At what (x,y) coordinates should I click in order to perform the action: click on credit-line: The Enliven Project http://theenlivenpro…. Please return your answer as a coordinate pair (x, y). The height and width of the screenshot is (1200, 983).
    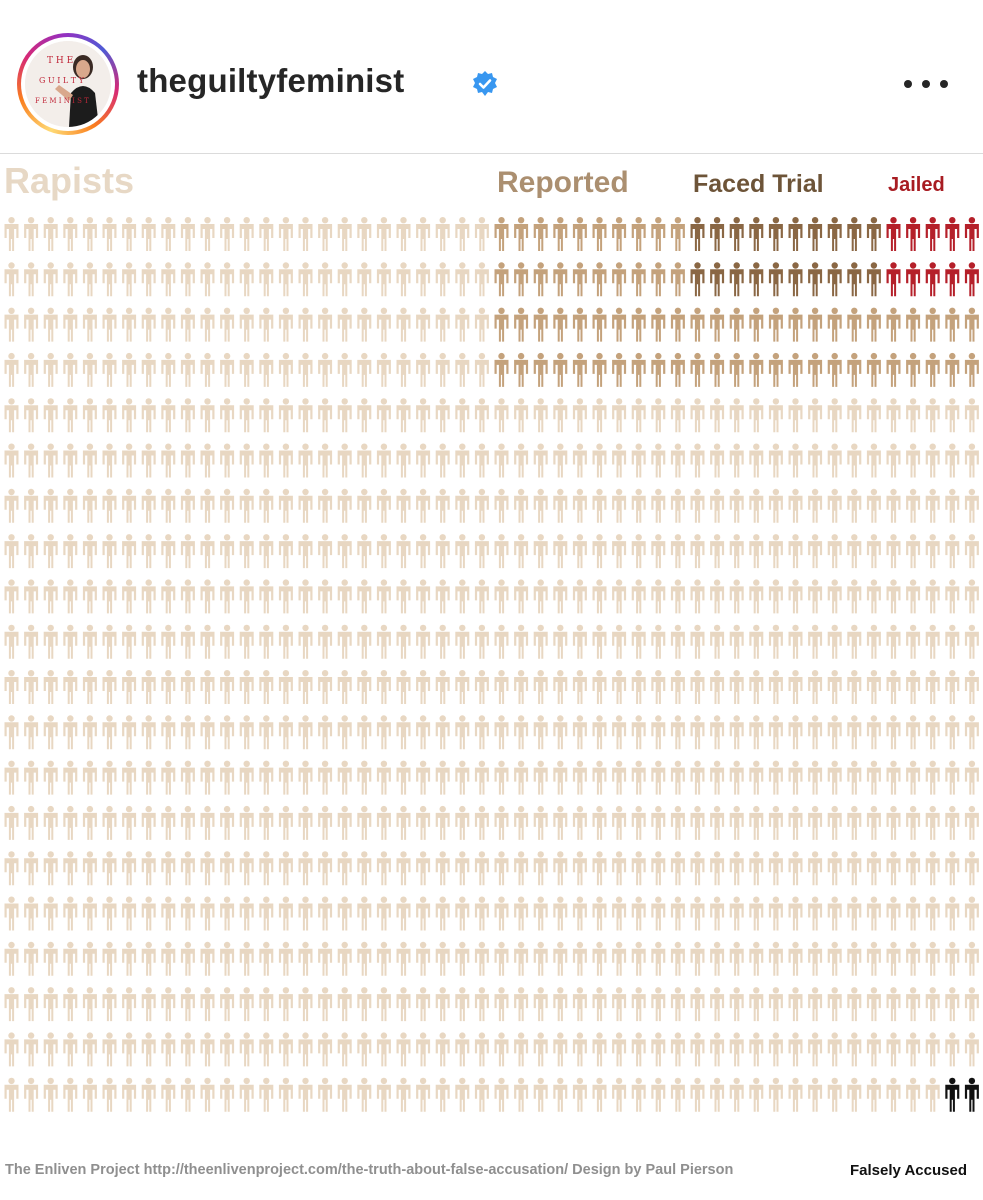
    Looking at the image, I should click on (369, 1170).